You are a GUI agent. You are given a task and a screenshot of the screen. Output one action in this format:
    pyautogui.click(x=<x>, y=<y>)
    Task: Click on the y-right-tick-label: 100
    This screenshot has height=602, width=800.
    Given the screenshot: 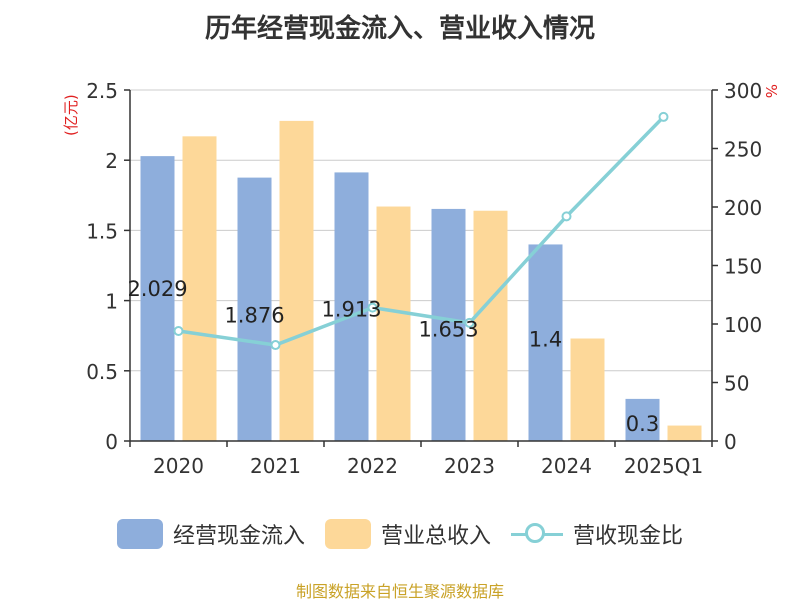 What is the action you would take?
    pyautogui.click(x=743, y=325)
    